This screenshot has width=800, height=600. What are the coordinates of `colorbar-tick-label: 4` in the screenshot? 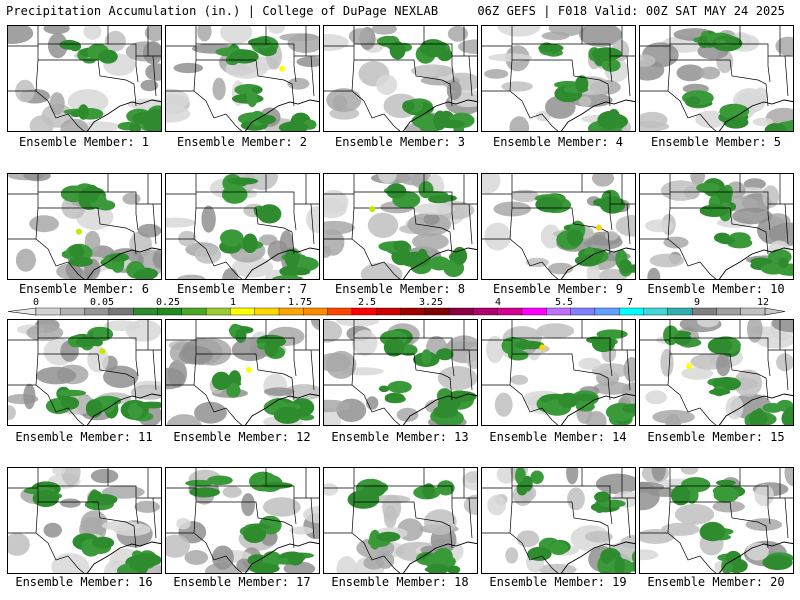 It's located at (498, 302).